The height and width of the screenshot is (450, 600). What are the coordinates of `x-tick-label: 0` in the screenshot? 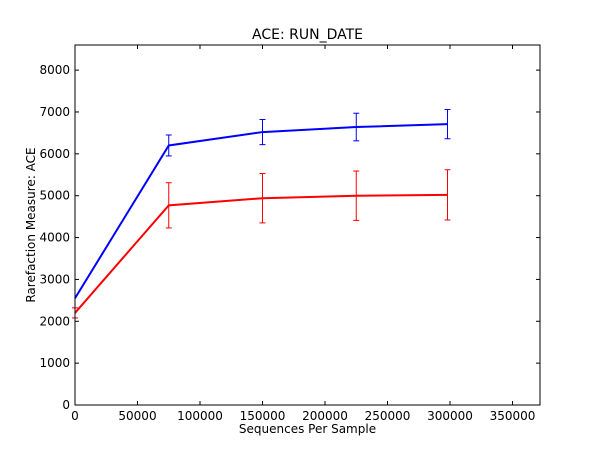 It's located at (75, 416).